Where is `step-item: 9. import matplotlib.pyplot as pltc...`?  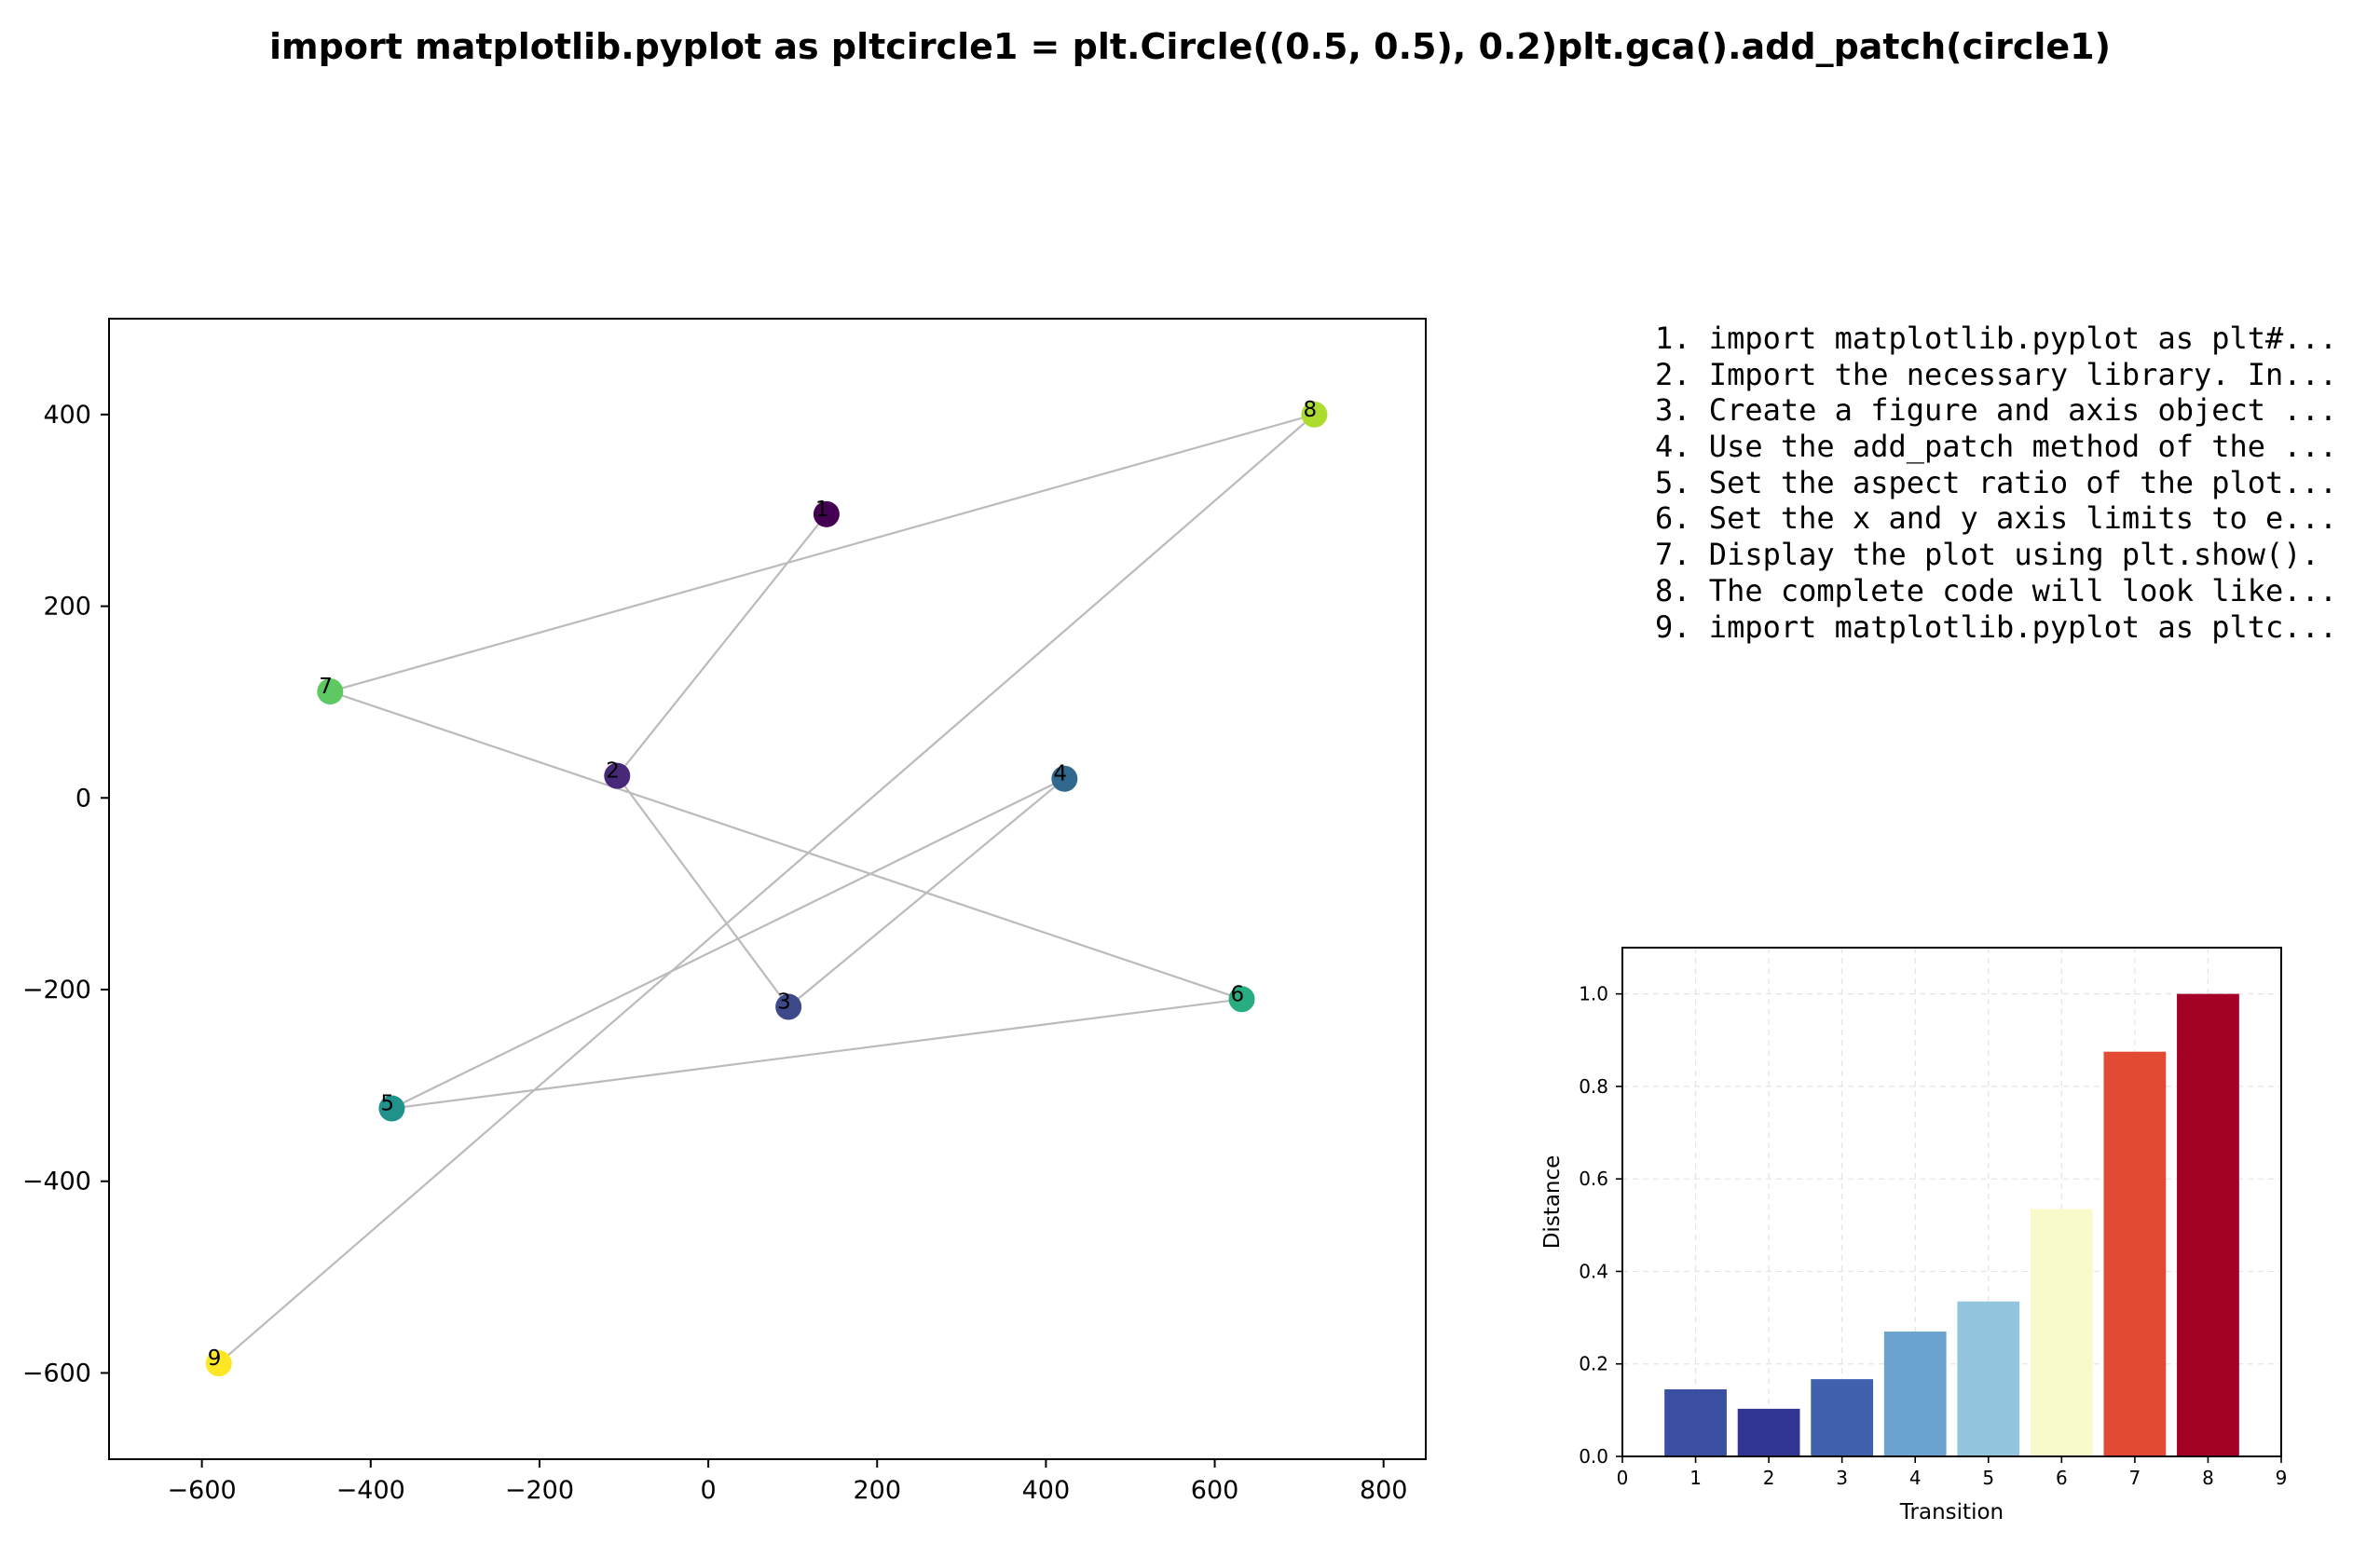 step-item: 9. import matplotlib.pyplot as pltc... is located at coordinates (1996, 626).